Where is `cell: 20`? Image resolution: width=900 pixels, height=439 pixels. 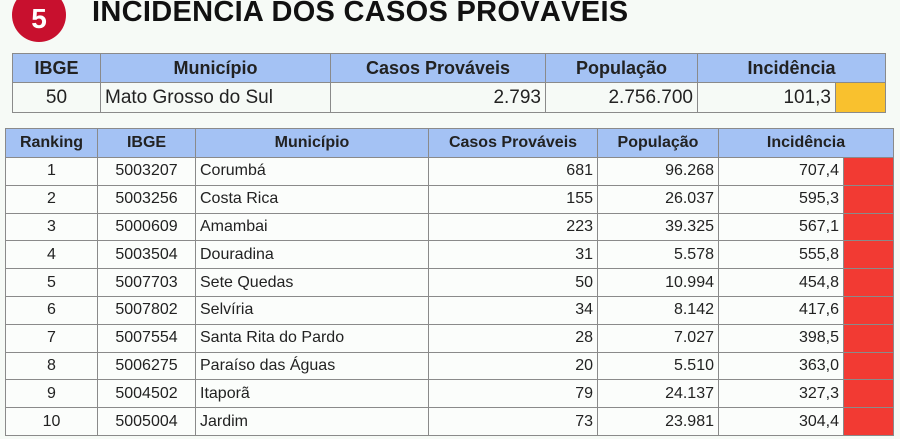 cell: 20 is located at coordinates (513, 366).